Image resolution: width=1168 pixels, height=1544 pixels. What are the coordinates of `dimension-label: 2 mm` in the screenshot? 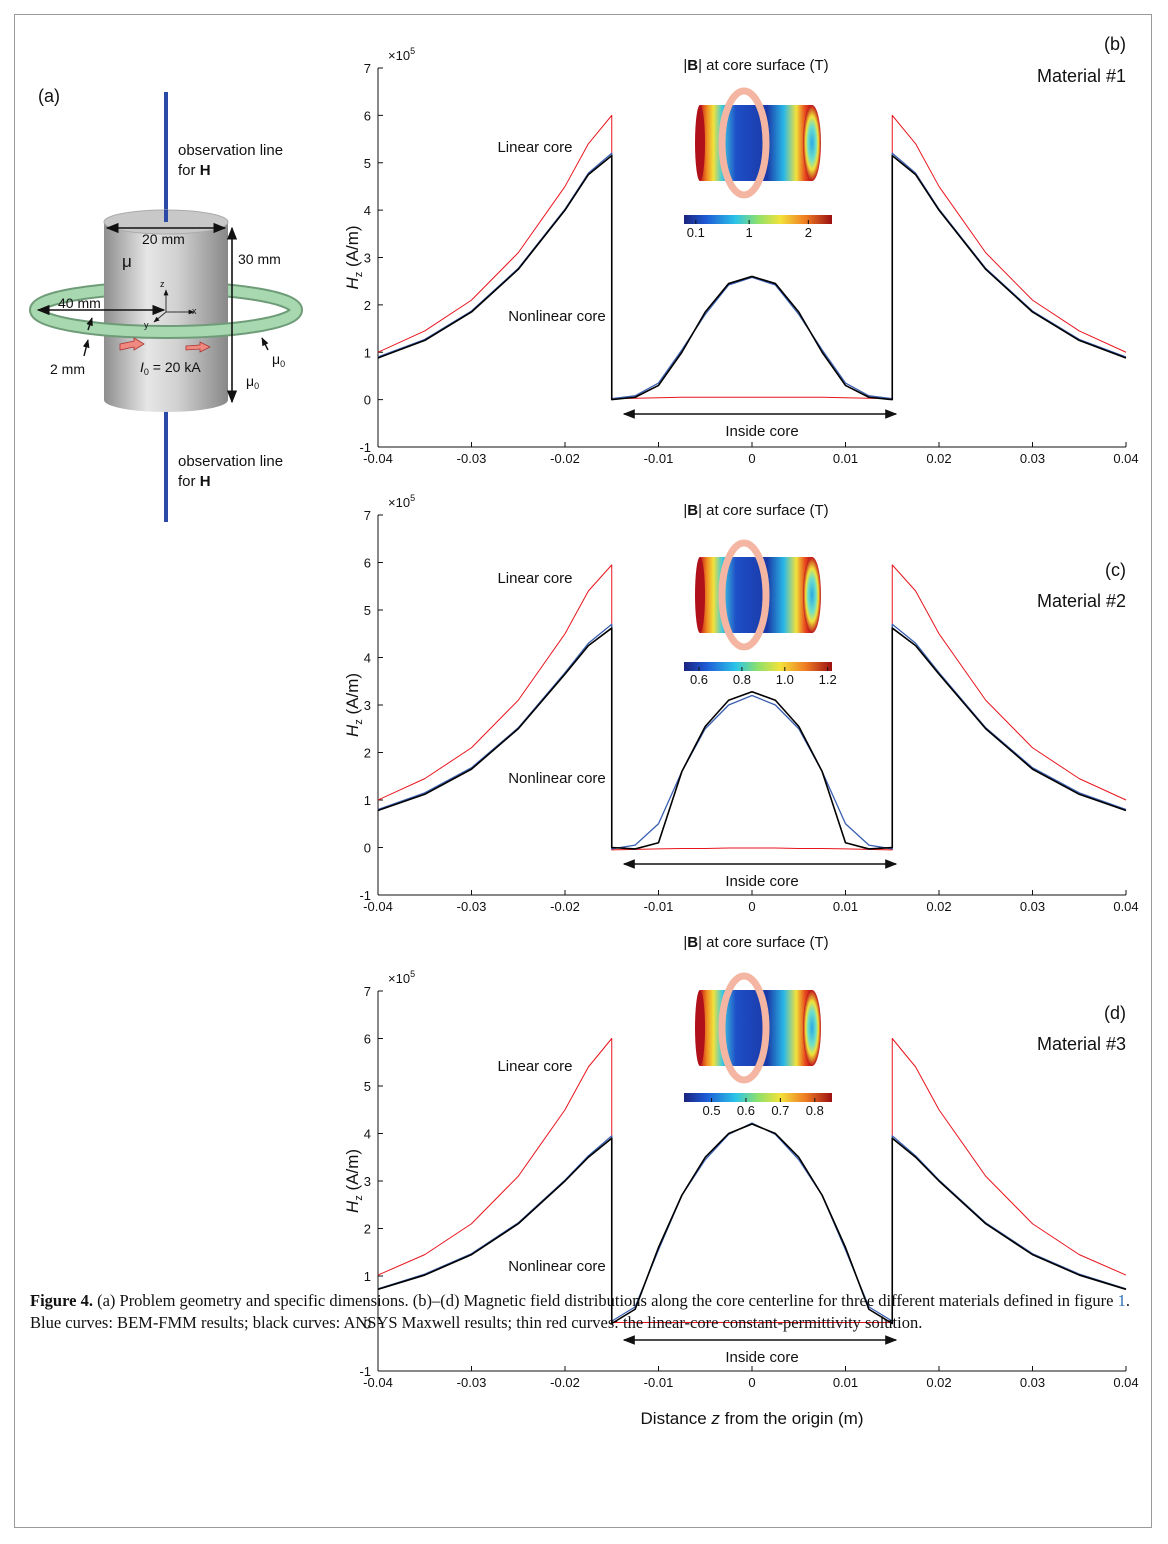 It's located at (67, 369).